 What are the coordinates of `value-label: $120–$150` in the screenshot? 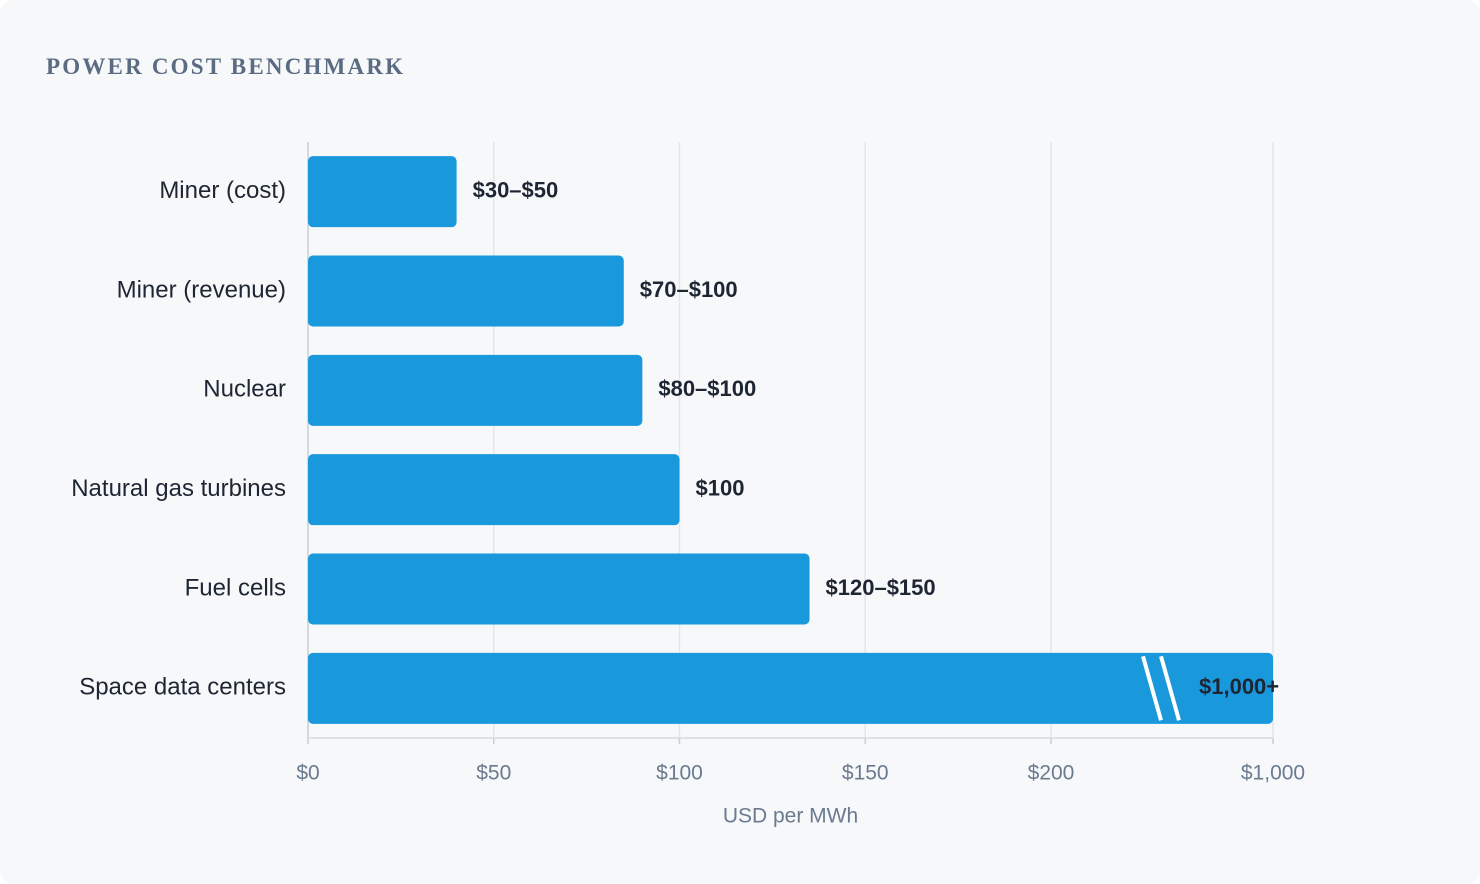 It's located at (881, 587).